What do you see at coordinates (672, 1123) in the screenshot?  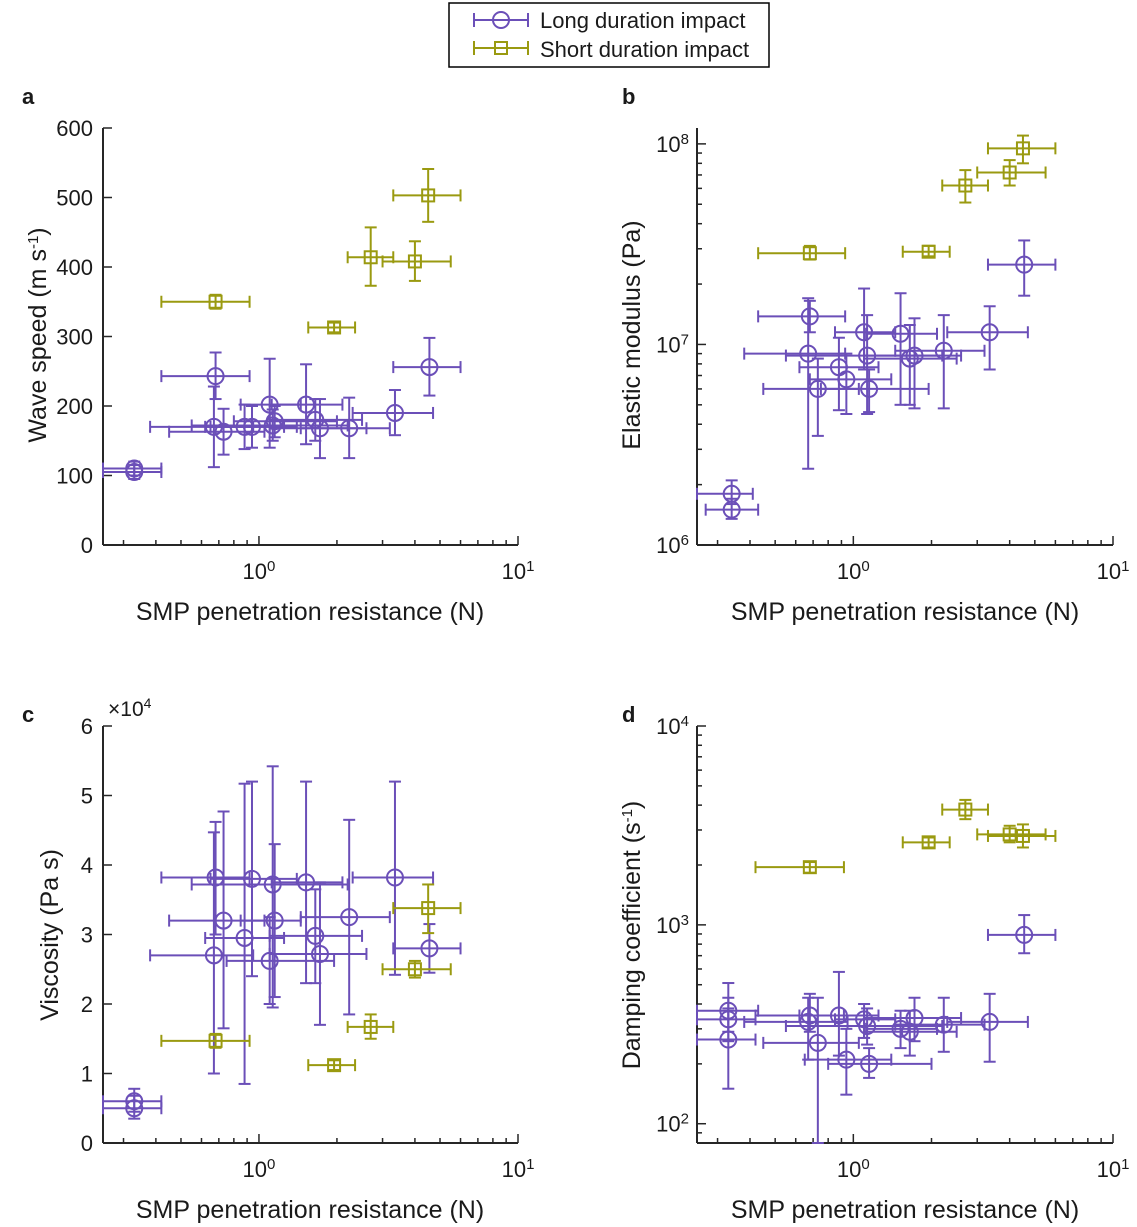 I see `panel-d-y-tick-label: 10²` at bounding box center [672, 1123].